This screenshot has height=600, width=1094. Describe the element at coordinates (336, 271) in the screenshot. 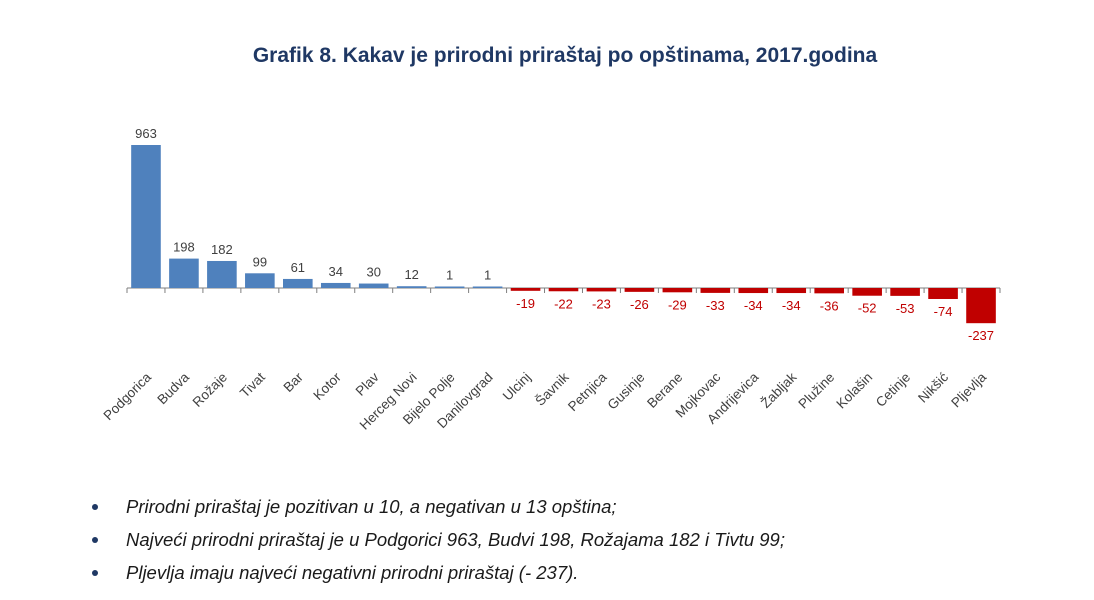

I see `data-label: 34` at that location.